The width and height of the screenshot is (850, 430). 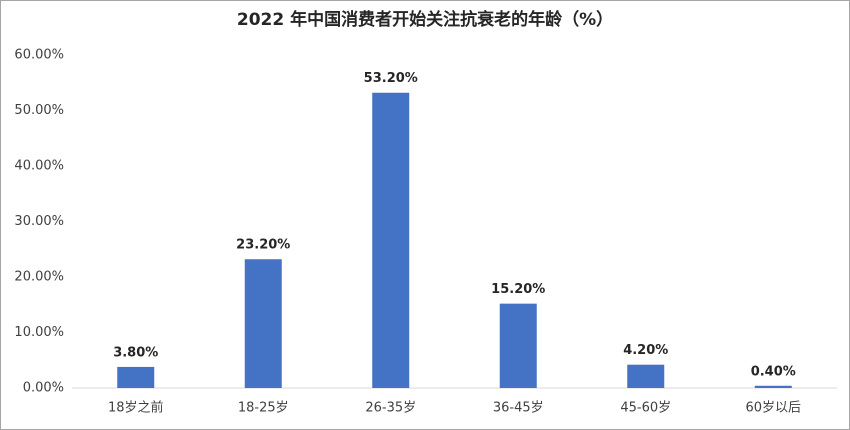 I want to click on x-tick-label: 45-60岁, so click(x=645, y=408).